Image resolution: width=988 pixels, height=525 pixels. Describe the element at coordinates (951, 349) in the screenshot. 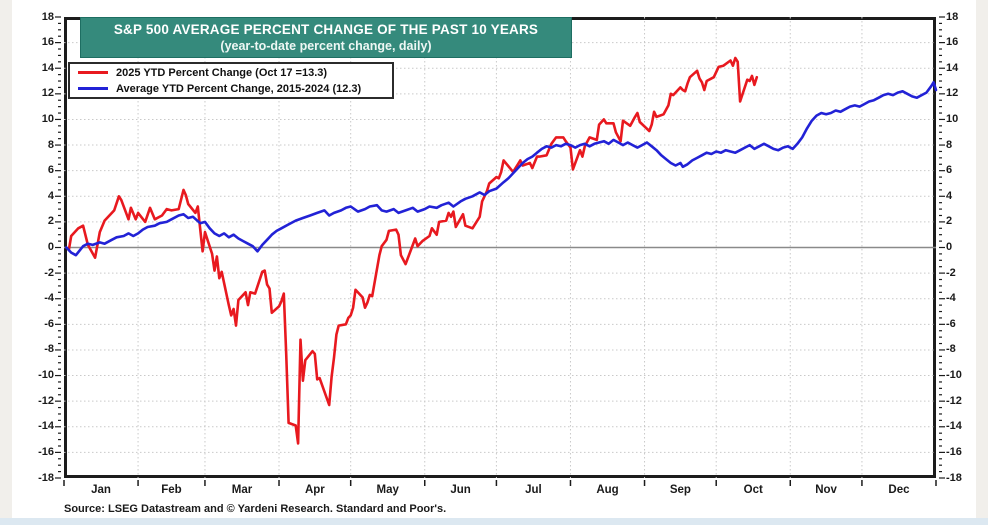

I see `y-axis-label-right: -8` at that location.